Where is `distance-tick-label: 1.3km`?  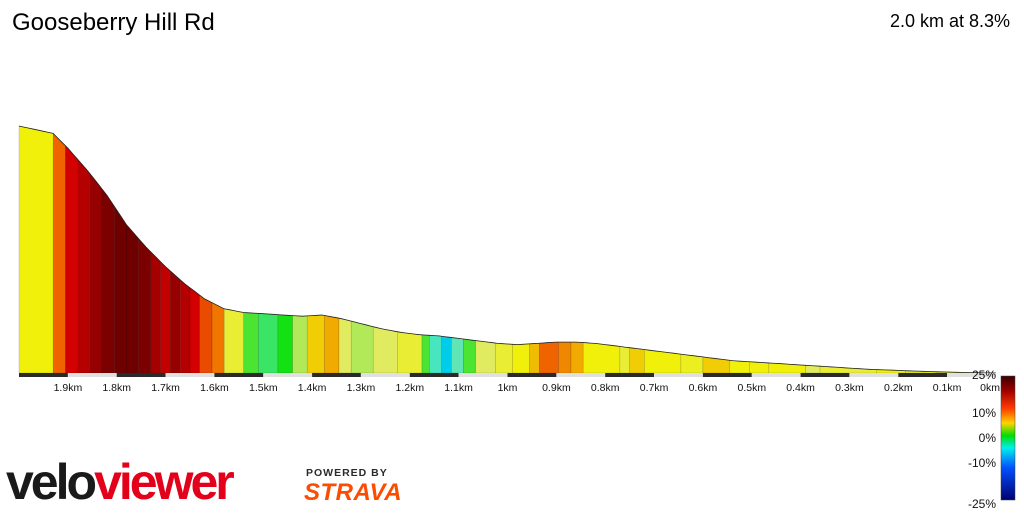 distance-tick-label: 1.3km is located at coordinates (361, 388).